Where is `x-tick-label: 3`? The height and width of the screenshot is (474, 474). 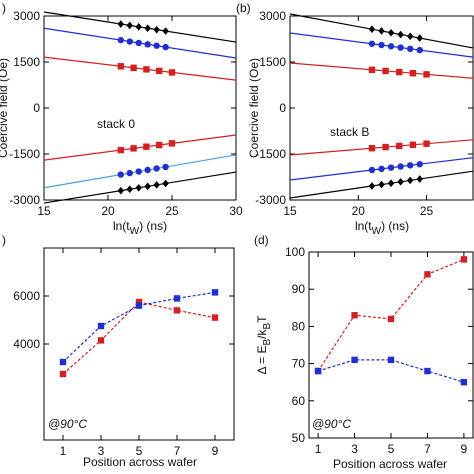
x-tick-label: 3 is located at coordinates (101, 451).